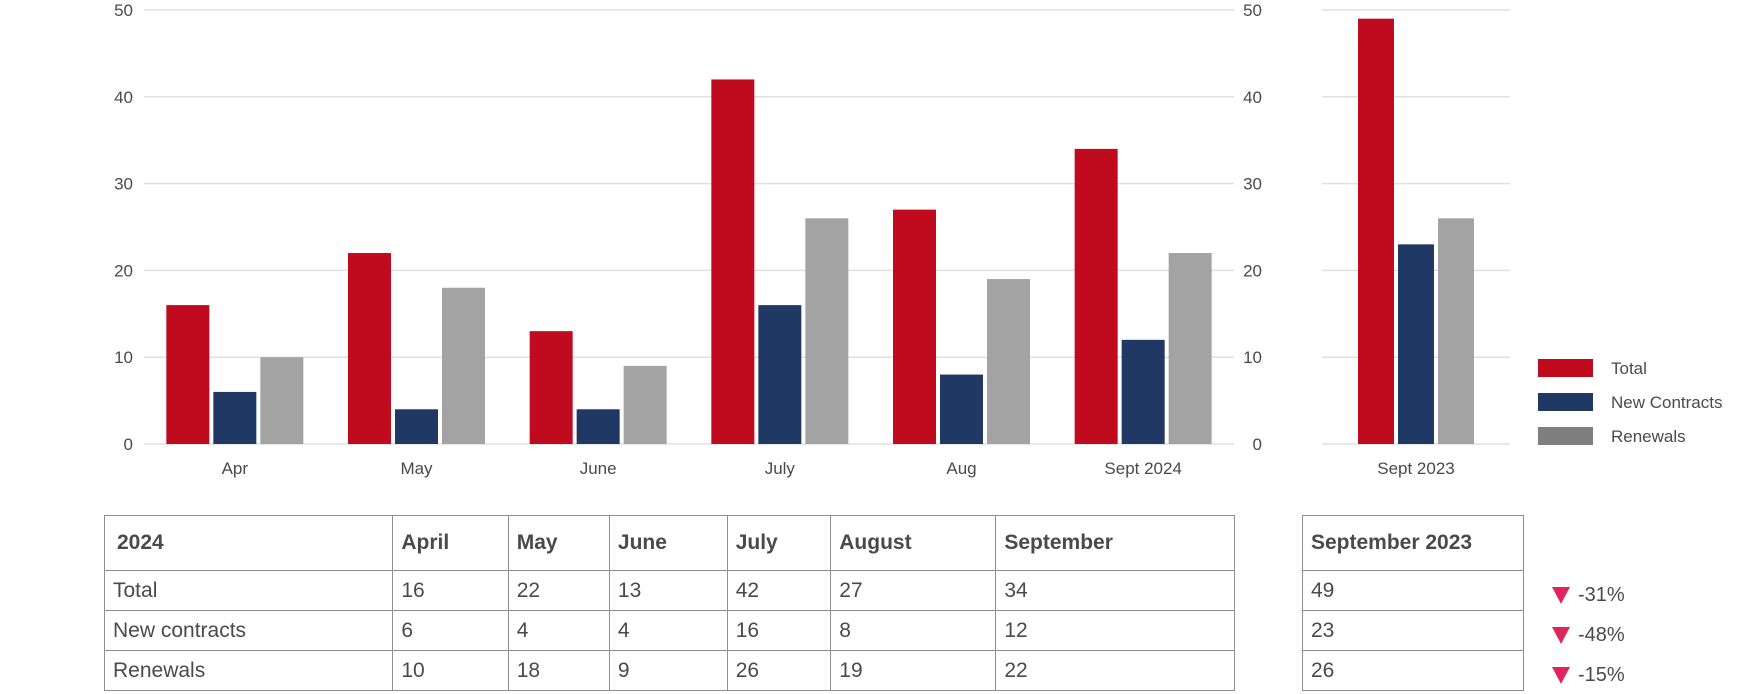  What do you see at coordinates (248, 543) in the screenshot?
I see `table-header-cell: 2024` at bounding box center [248, 543].